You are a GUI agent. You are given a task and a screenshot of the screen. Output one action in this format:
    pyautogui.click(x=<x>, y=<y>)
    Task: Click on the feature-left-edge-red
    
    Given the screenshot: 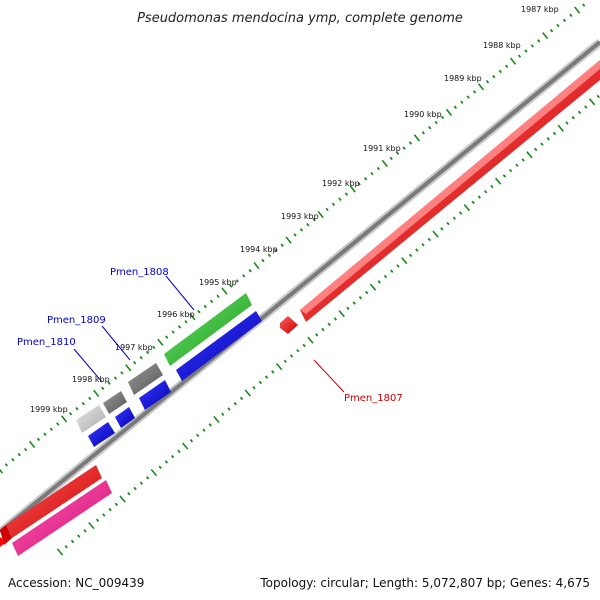 What is the action you would take?
    pyautogui.click(x=3, y=542)
    